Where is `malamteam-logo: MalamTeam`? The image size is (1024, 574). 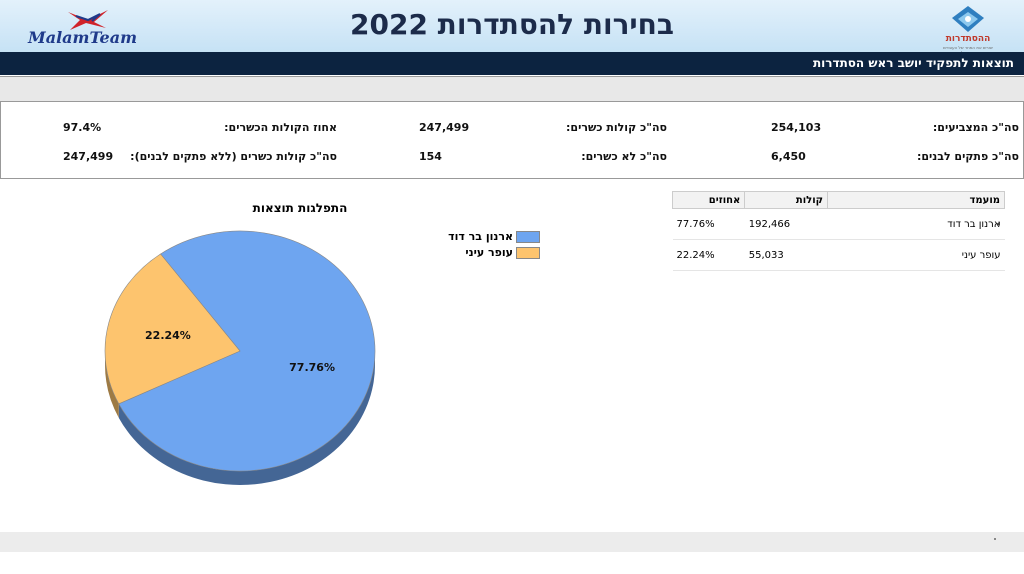
malamteam-logo: MalamTeam is located at coordinates (82, 28).